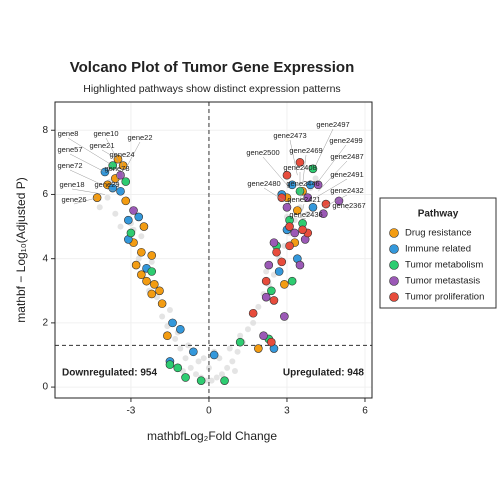 Image resolution: width=500 pixels, height=500 pixels. Describe the element at coordinates (262, 152) in the screenshot. I see `gene-label: gene2500` at that location.